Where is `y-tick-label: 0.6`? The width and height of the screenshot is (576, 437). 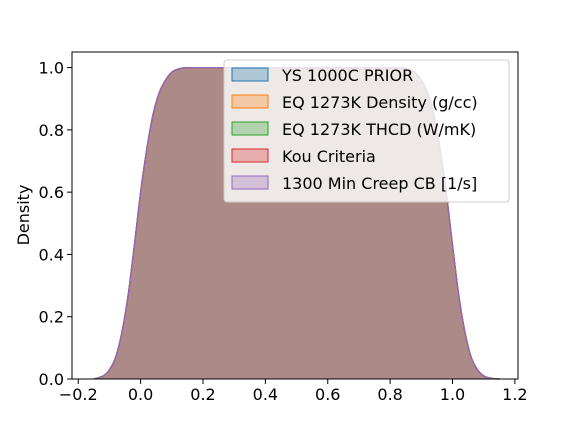
y-tick-label: 0.6 is located at coordinates (51, 192).